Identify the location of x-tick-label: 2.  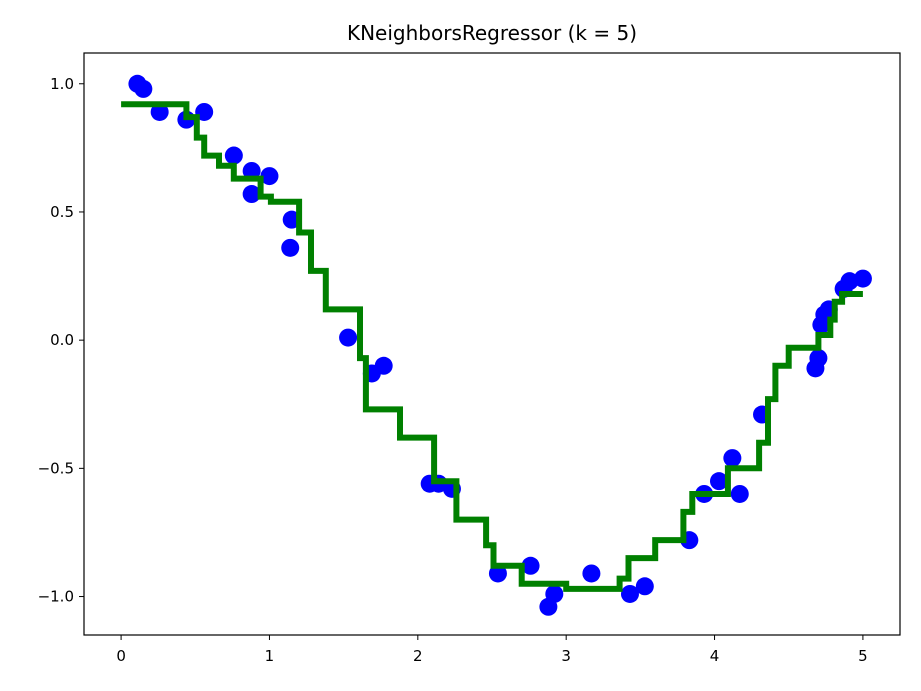
(418, 656).